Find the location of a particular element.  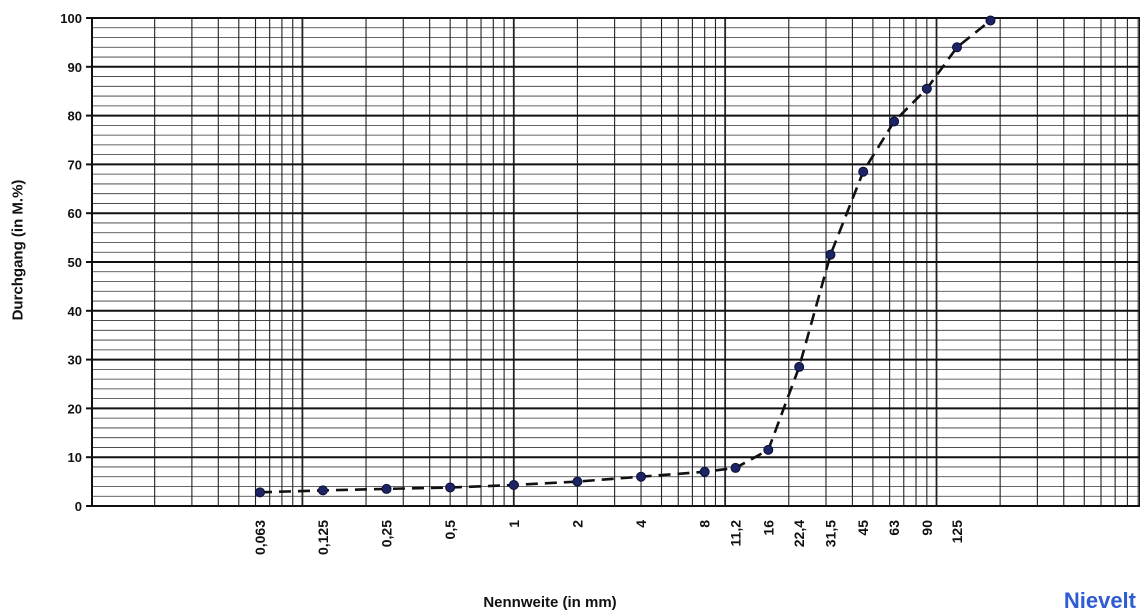

x-tick-label: 31,5 is located at coordinates (830, 533).